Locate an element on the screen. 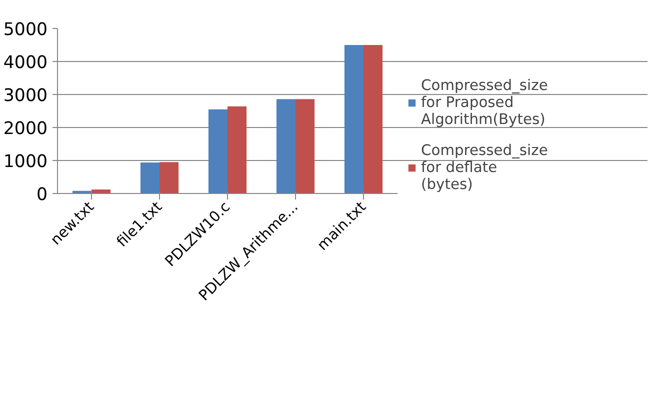 Image resolution: width=659 pixels, height=400 pixels. y-tick-label: 1000 is located at coordinates (25, 162).